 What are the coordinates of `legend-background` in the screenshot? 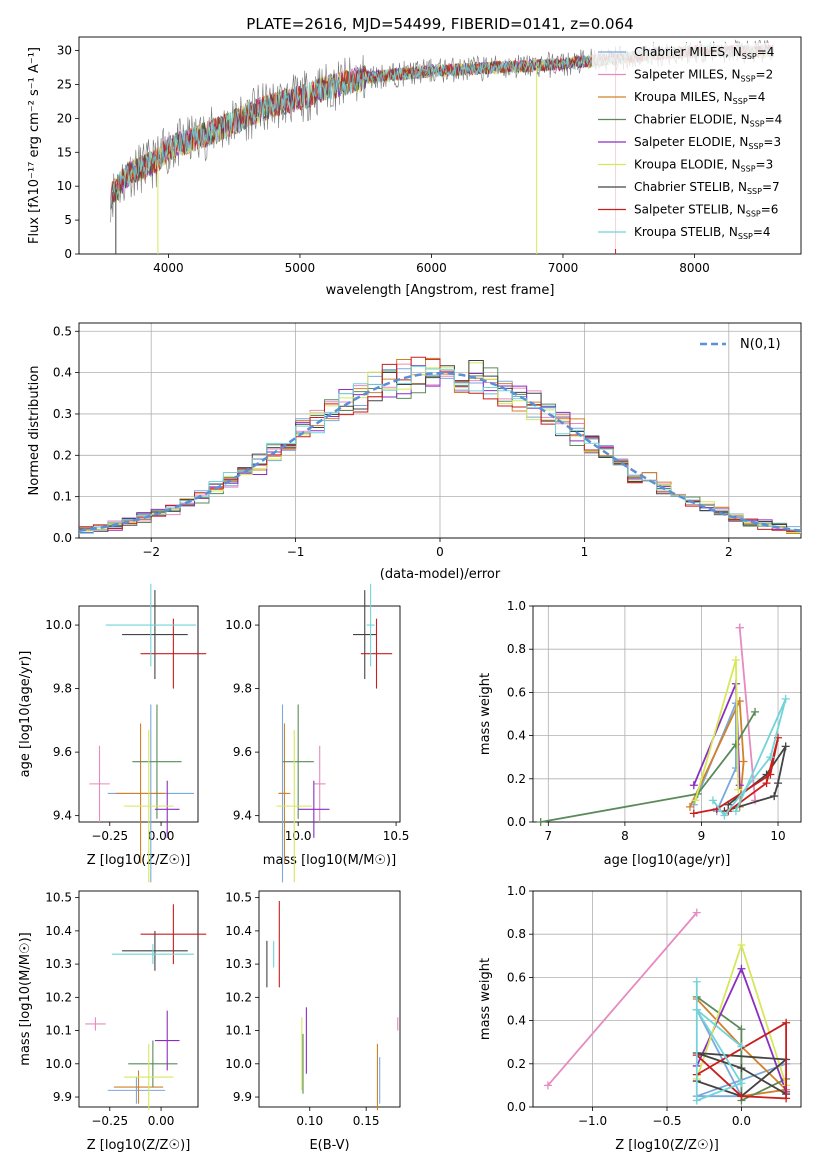 It's located at (692, 146).